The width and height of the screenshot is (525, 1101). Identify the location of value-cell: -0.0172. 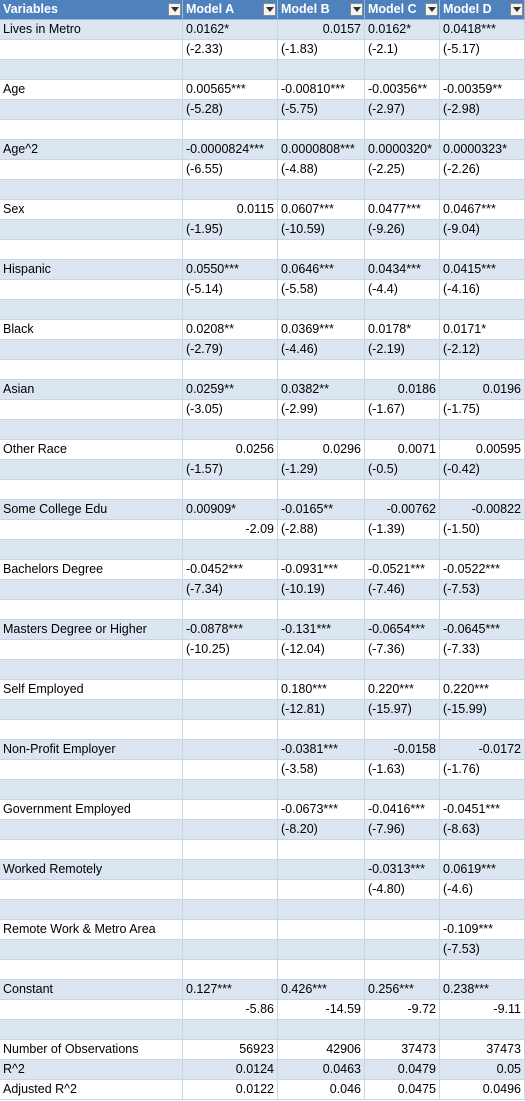
(482, 750).